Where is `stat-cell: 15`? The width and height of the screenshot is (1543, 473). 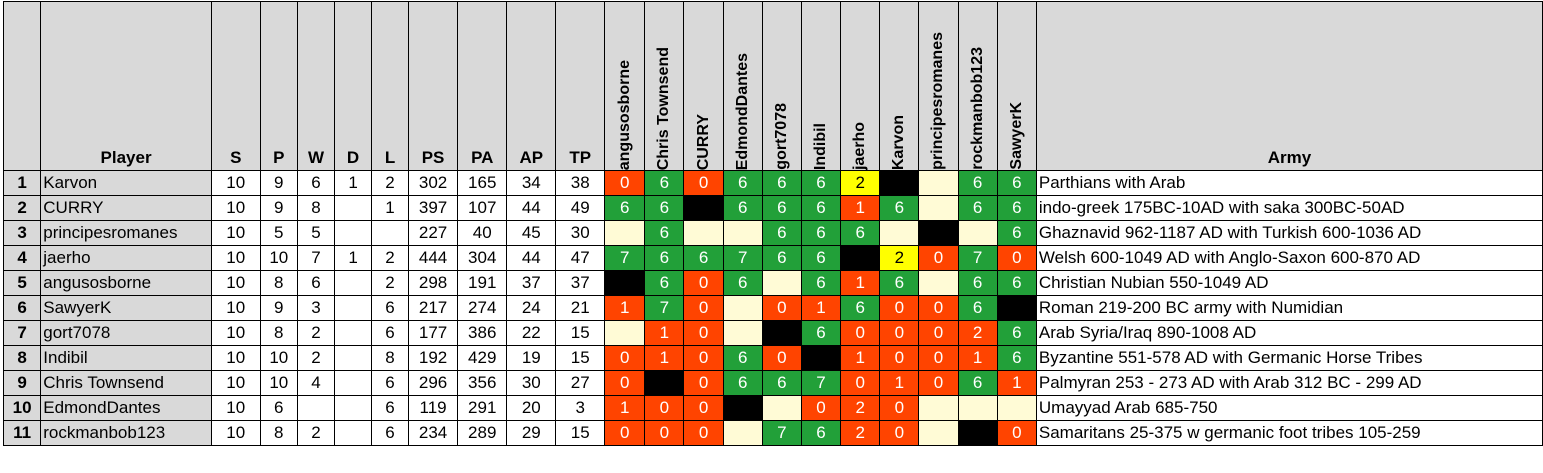 stat-cell: 15 is located at coordinates (580, 333).